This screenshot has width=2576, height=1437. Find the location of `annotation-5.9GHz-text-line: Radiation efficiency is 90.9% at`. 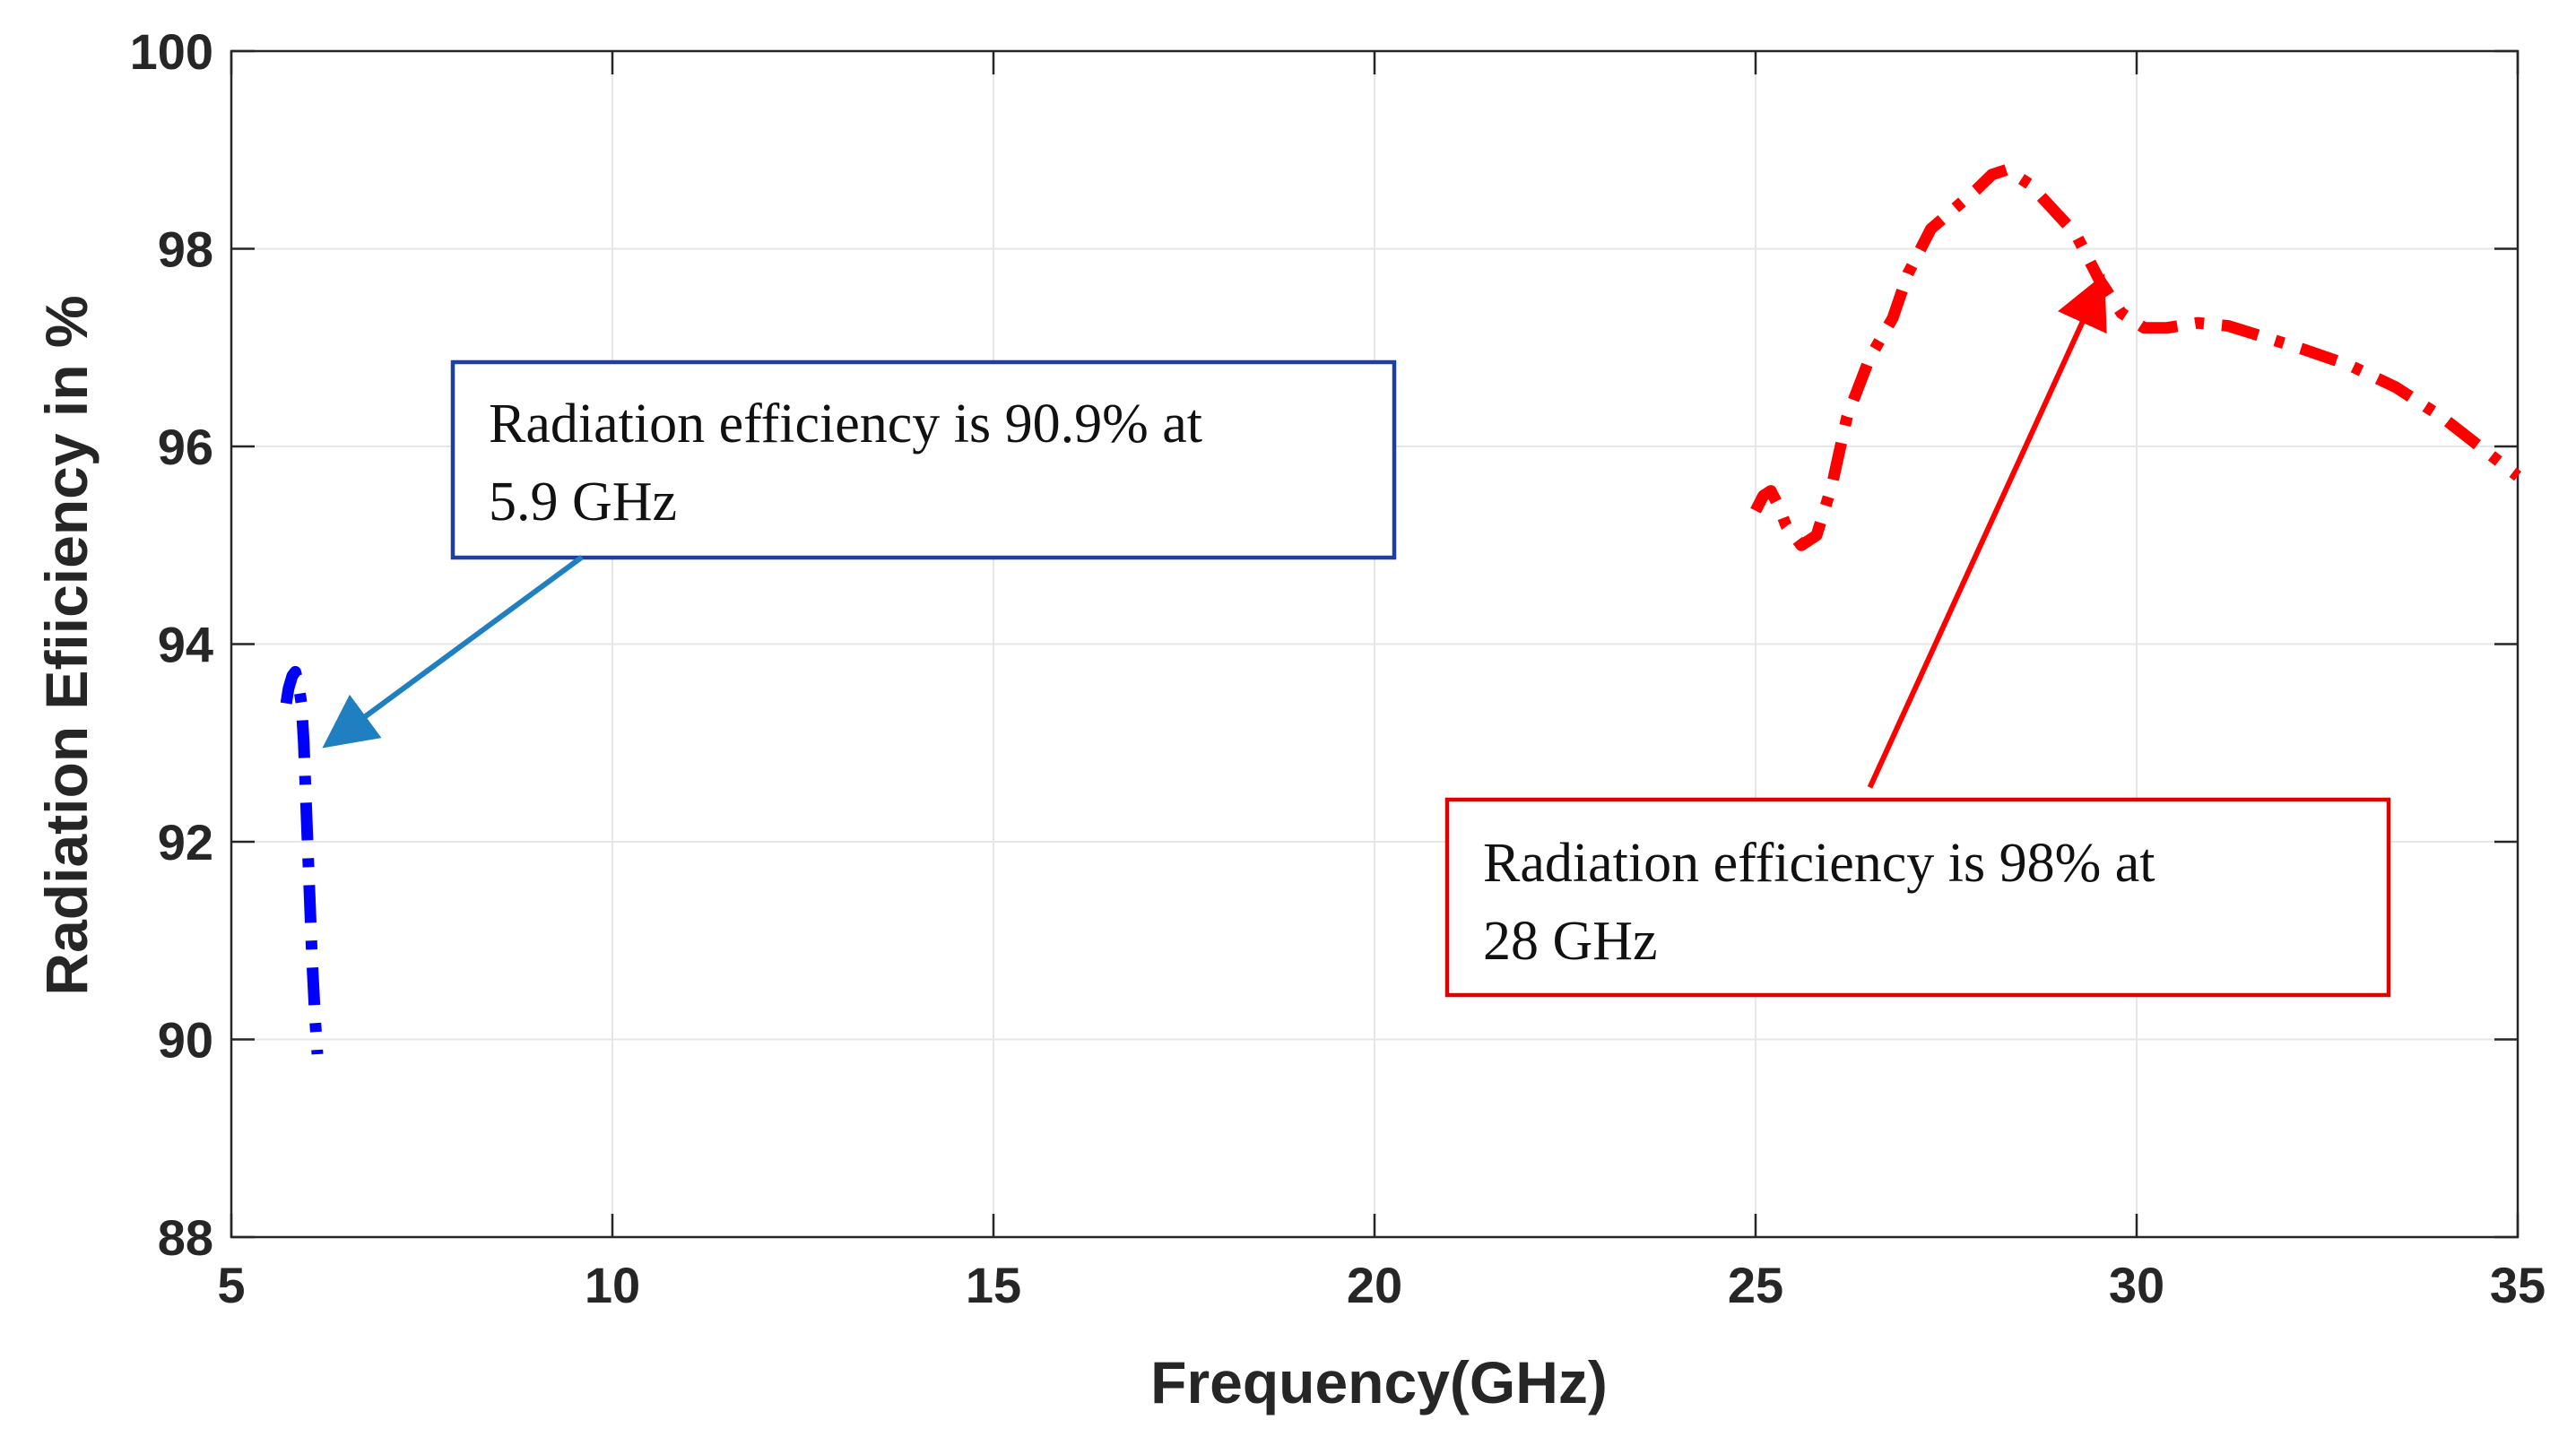

annotation-5.9GHz-text-line: Radiation efficiency is 90.9% at is located at coordinates (845, 424).